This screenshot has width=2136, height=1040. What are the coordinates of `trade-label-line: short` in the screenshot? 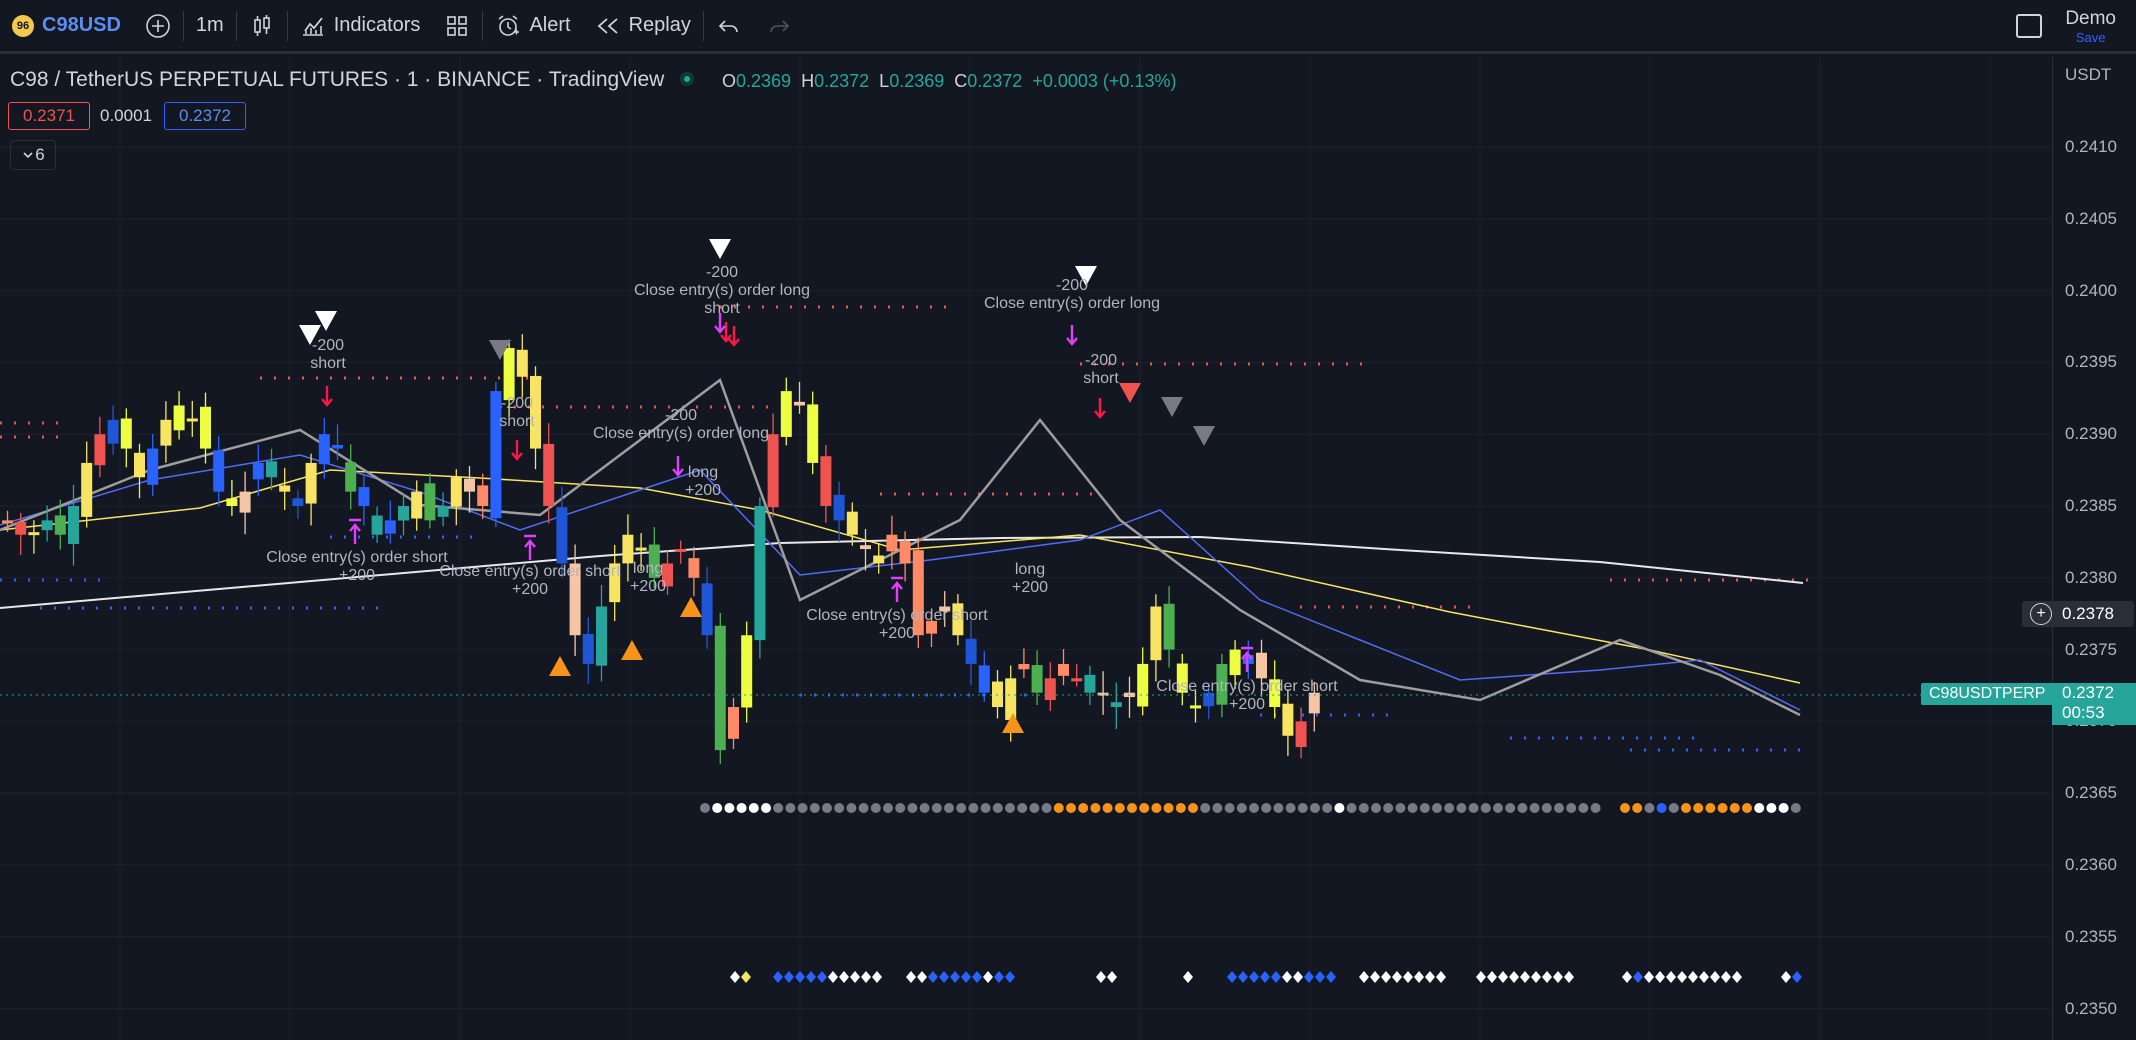 It's located at (722, 308).